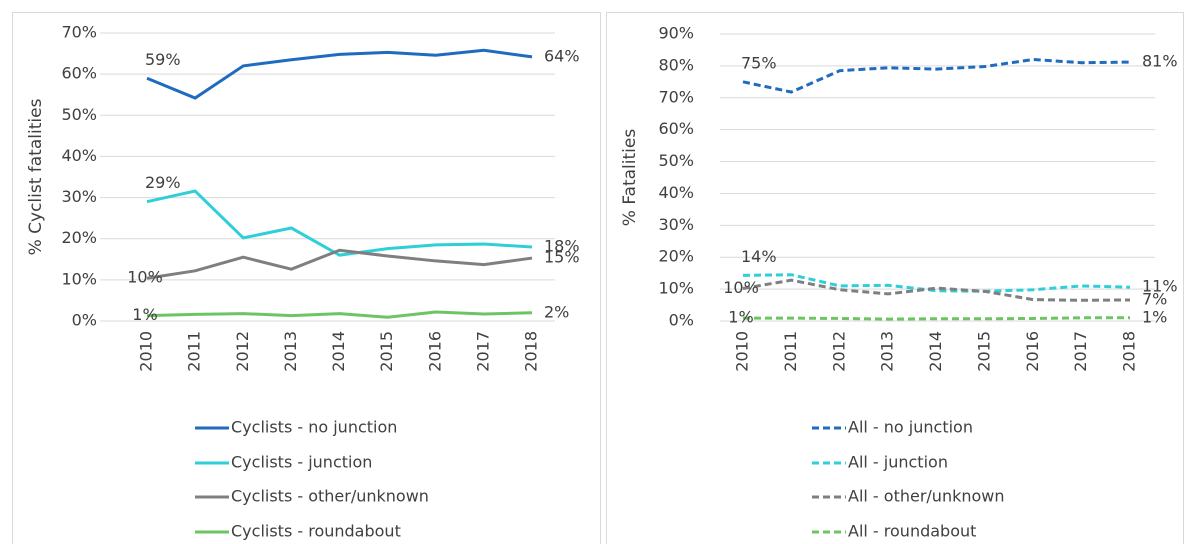  I want to click on y-tick-label: 80%, so click(676, 64).